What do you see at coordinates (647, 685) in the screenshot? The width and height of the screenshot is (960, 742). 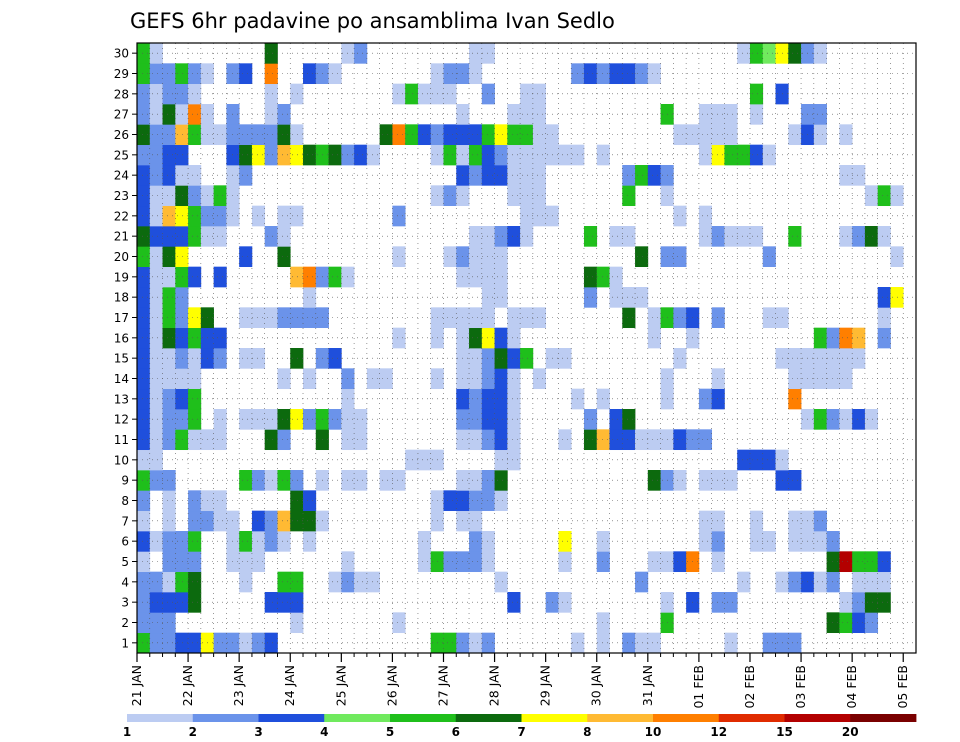 I see `x-tick-label: 31 JAN` at bounding box center [647, 685].